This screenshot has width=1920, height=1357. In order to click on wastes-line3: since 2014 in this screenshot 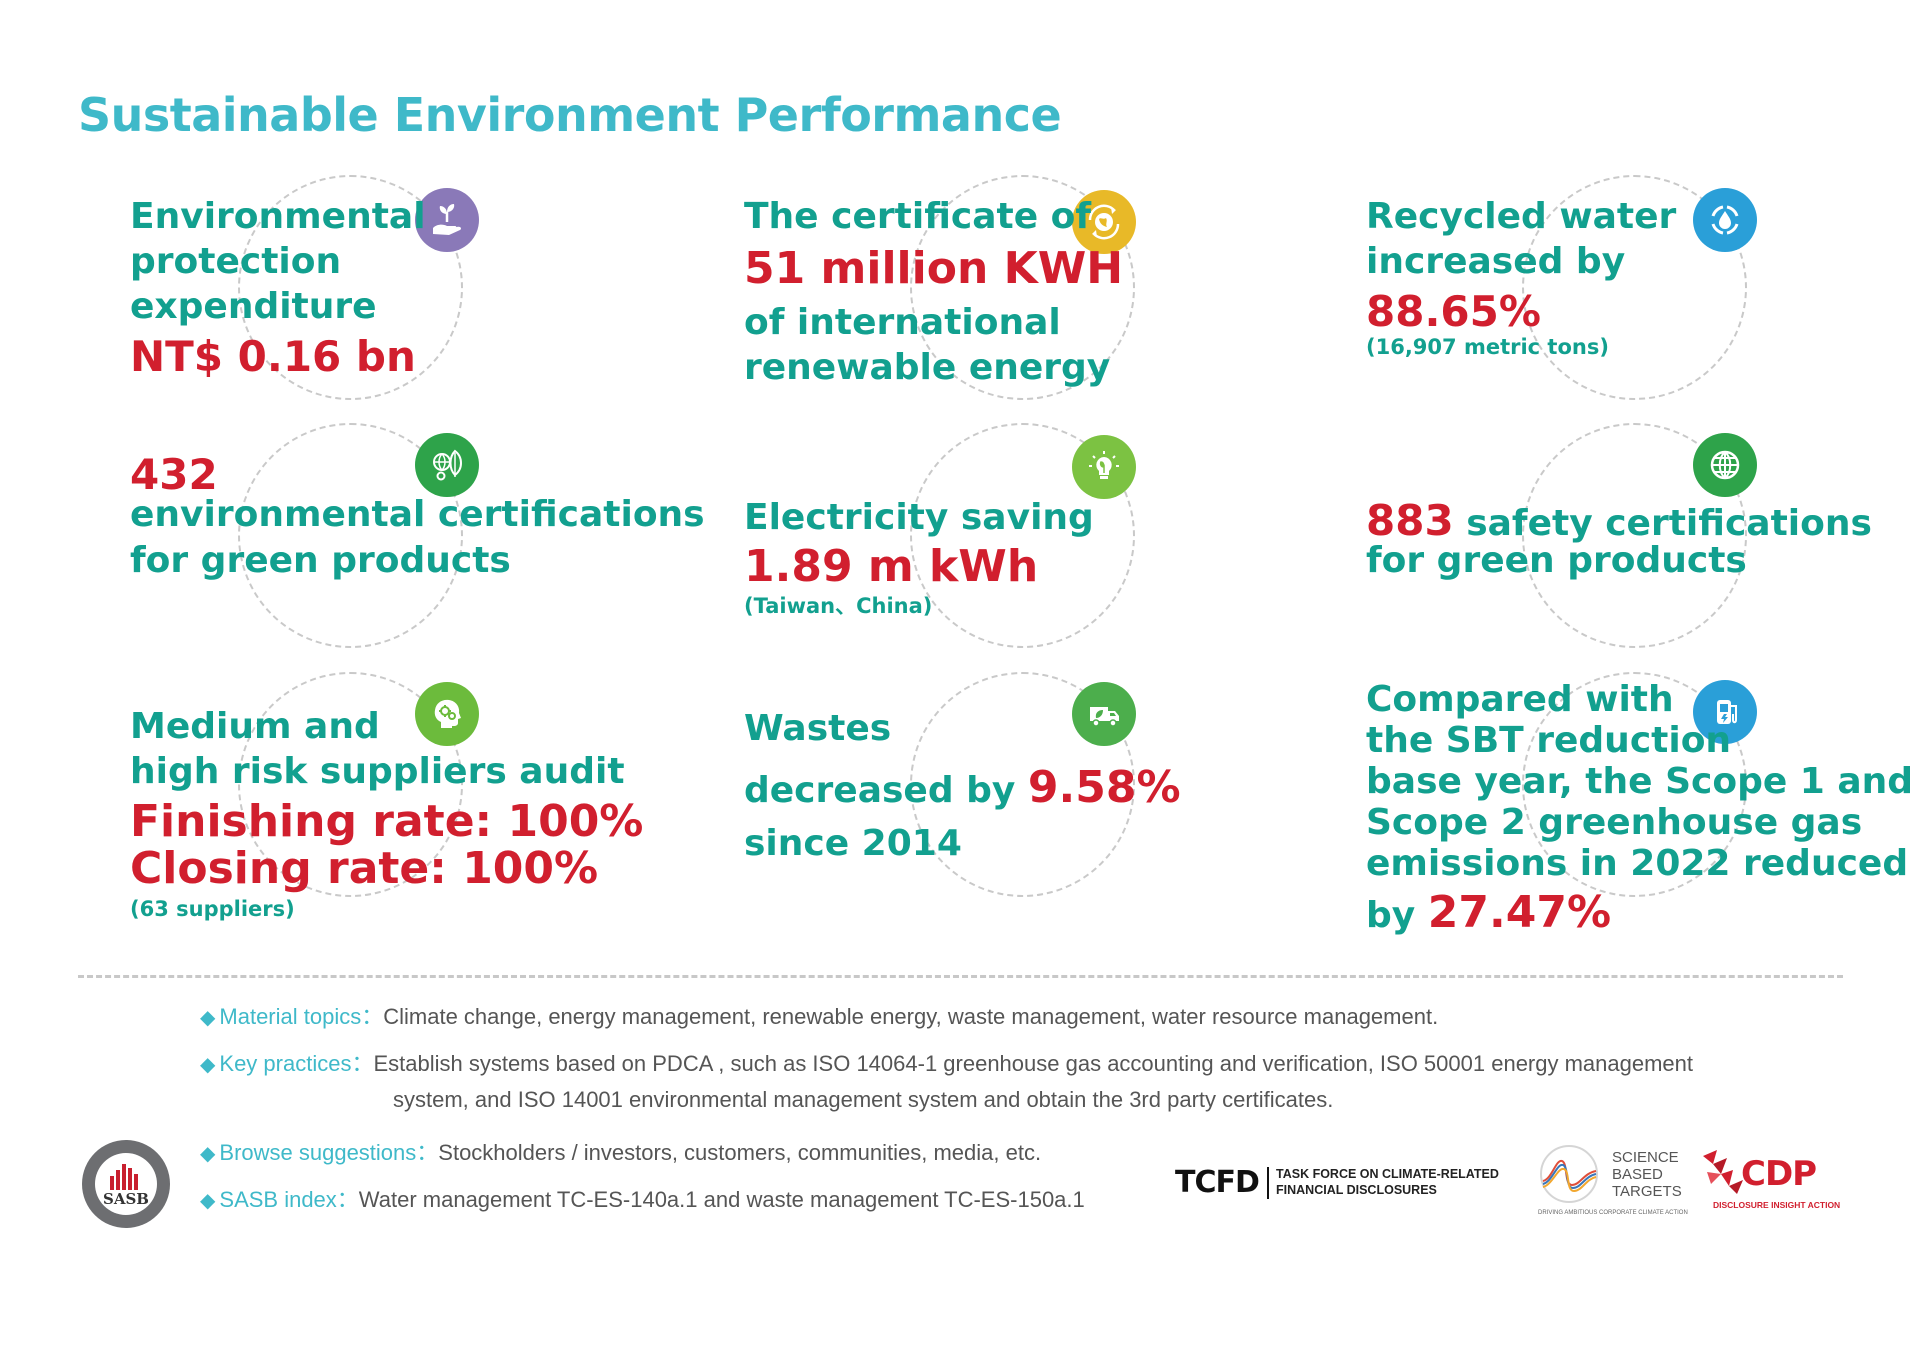, I will do `click(853, 843)`.